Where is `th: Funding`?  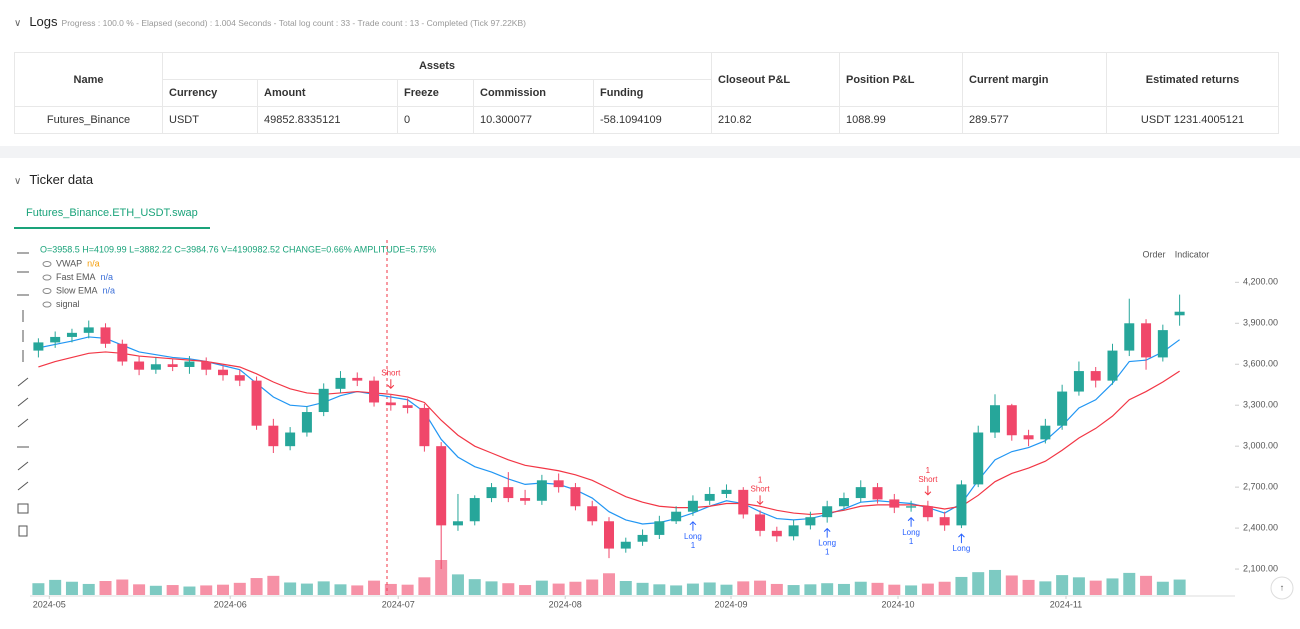 th: Funding is located at coordinates (652, 93).